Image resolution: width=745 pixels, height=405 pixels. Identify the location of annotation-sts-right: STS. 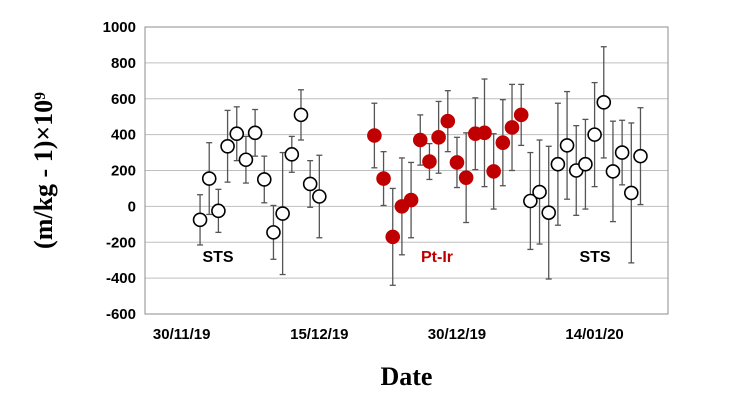
(594, 257).